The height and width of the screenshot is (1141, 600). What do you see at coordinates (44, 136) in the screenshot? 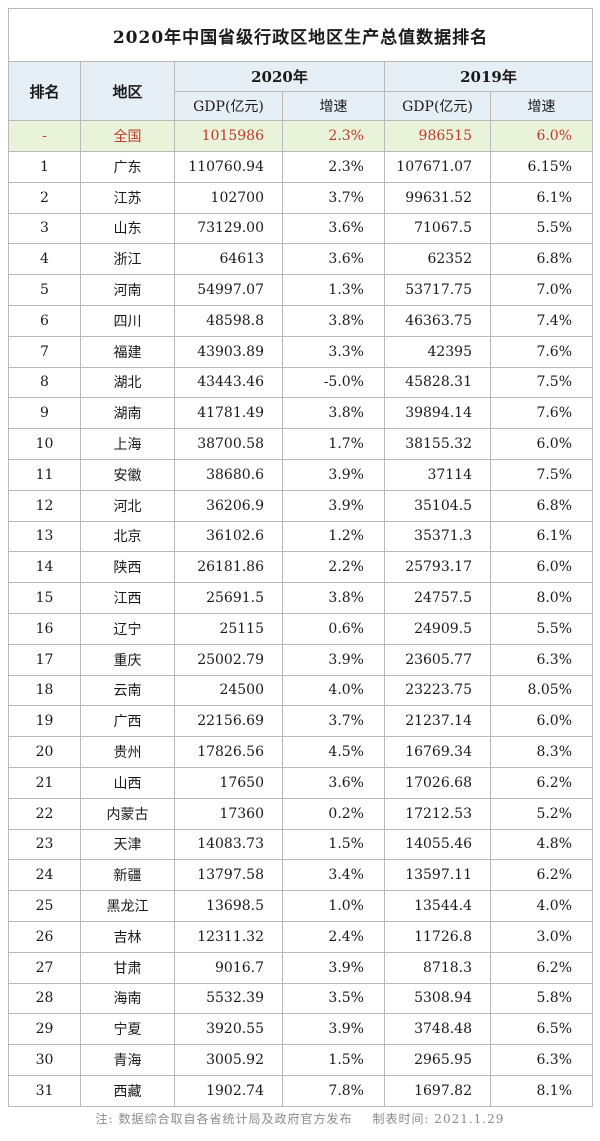
I see `national-rank: -` at bounding box center [44, 136].